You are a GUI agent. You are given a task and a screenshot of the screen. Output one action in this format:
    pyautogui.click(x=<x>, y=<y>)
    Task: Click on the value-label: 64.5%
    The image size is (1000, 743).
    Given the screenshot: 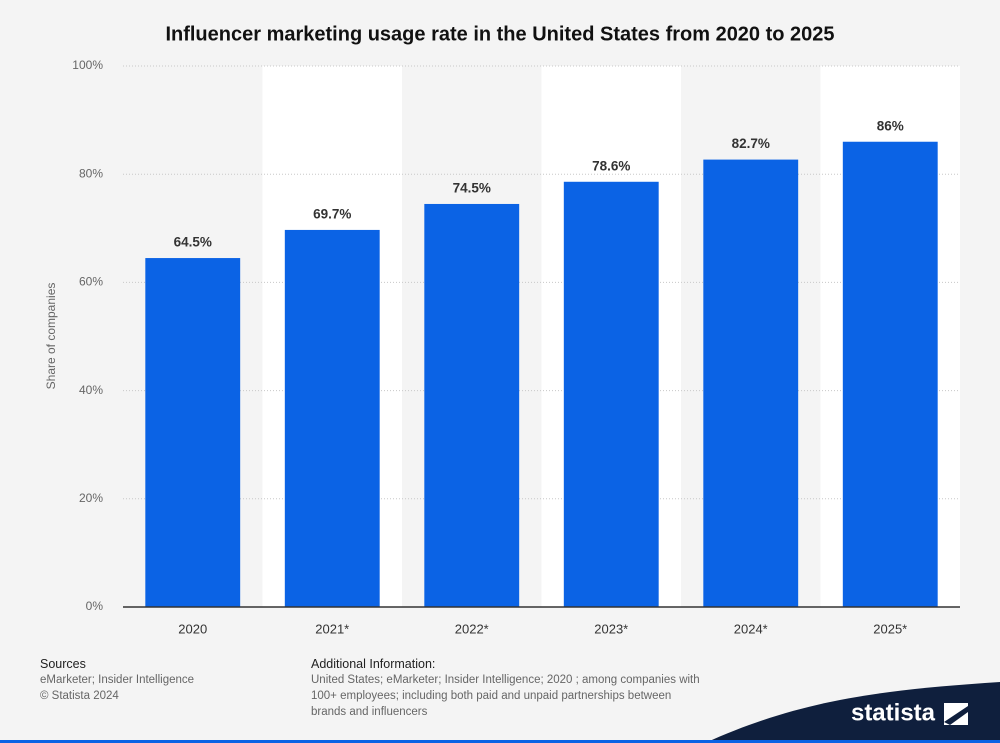 What is the action you would take?
    pyautogui.click(x=193, y=242)
    